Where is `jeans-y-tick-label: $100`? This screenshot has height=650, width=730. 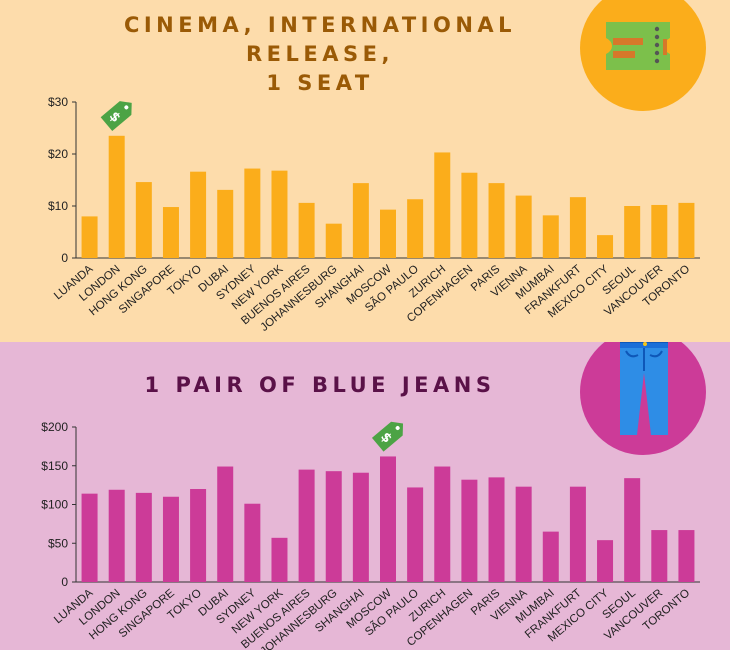 jeans-y-tick-label: $100 is located at coordinates (54, 505).